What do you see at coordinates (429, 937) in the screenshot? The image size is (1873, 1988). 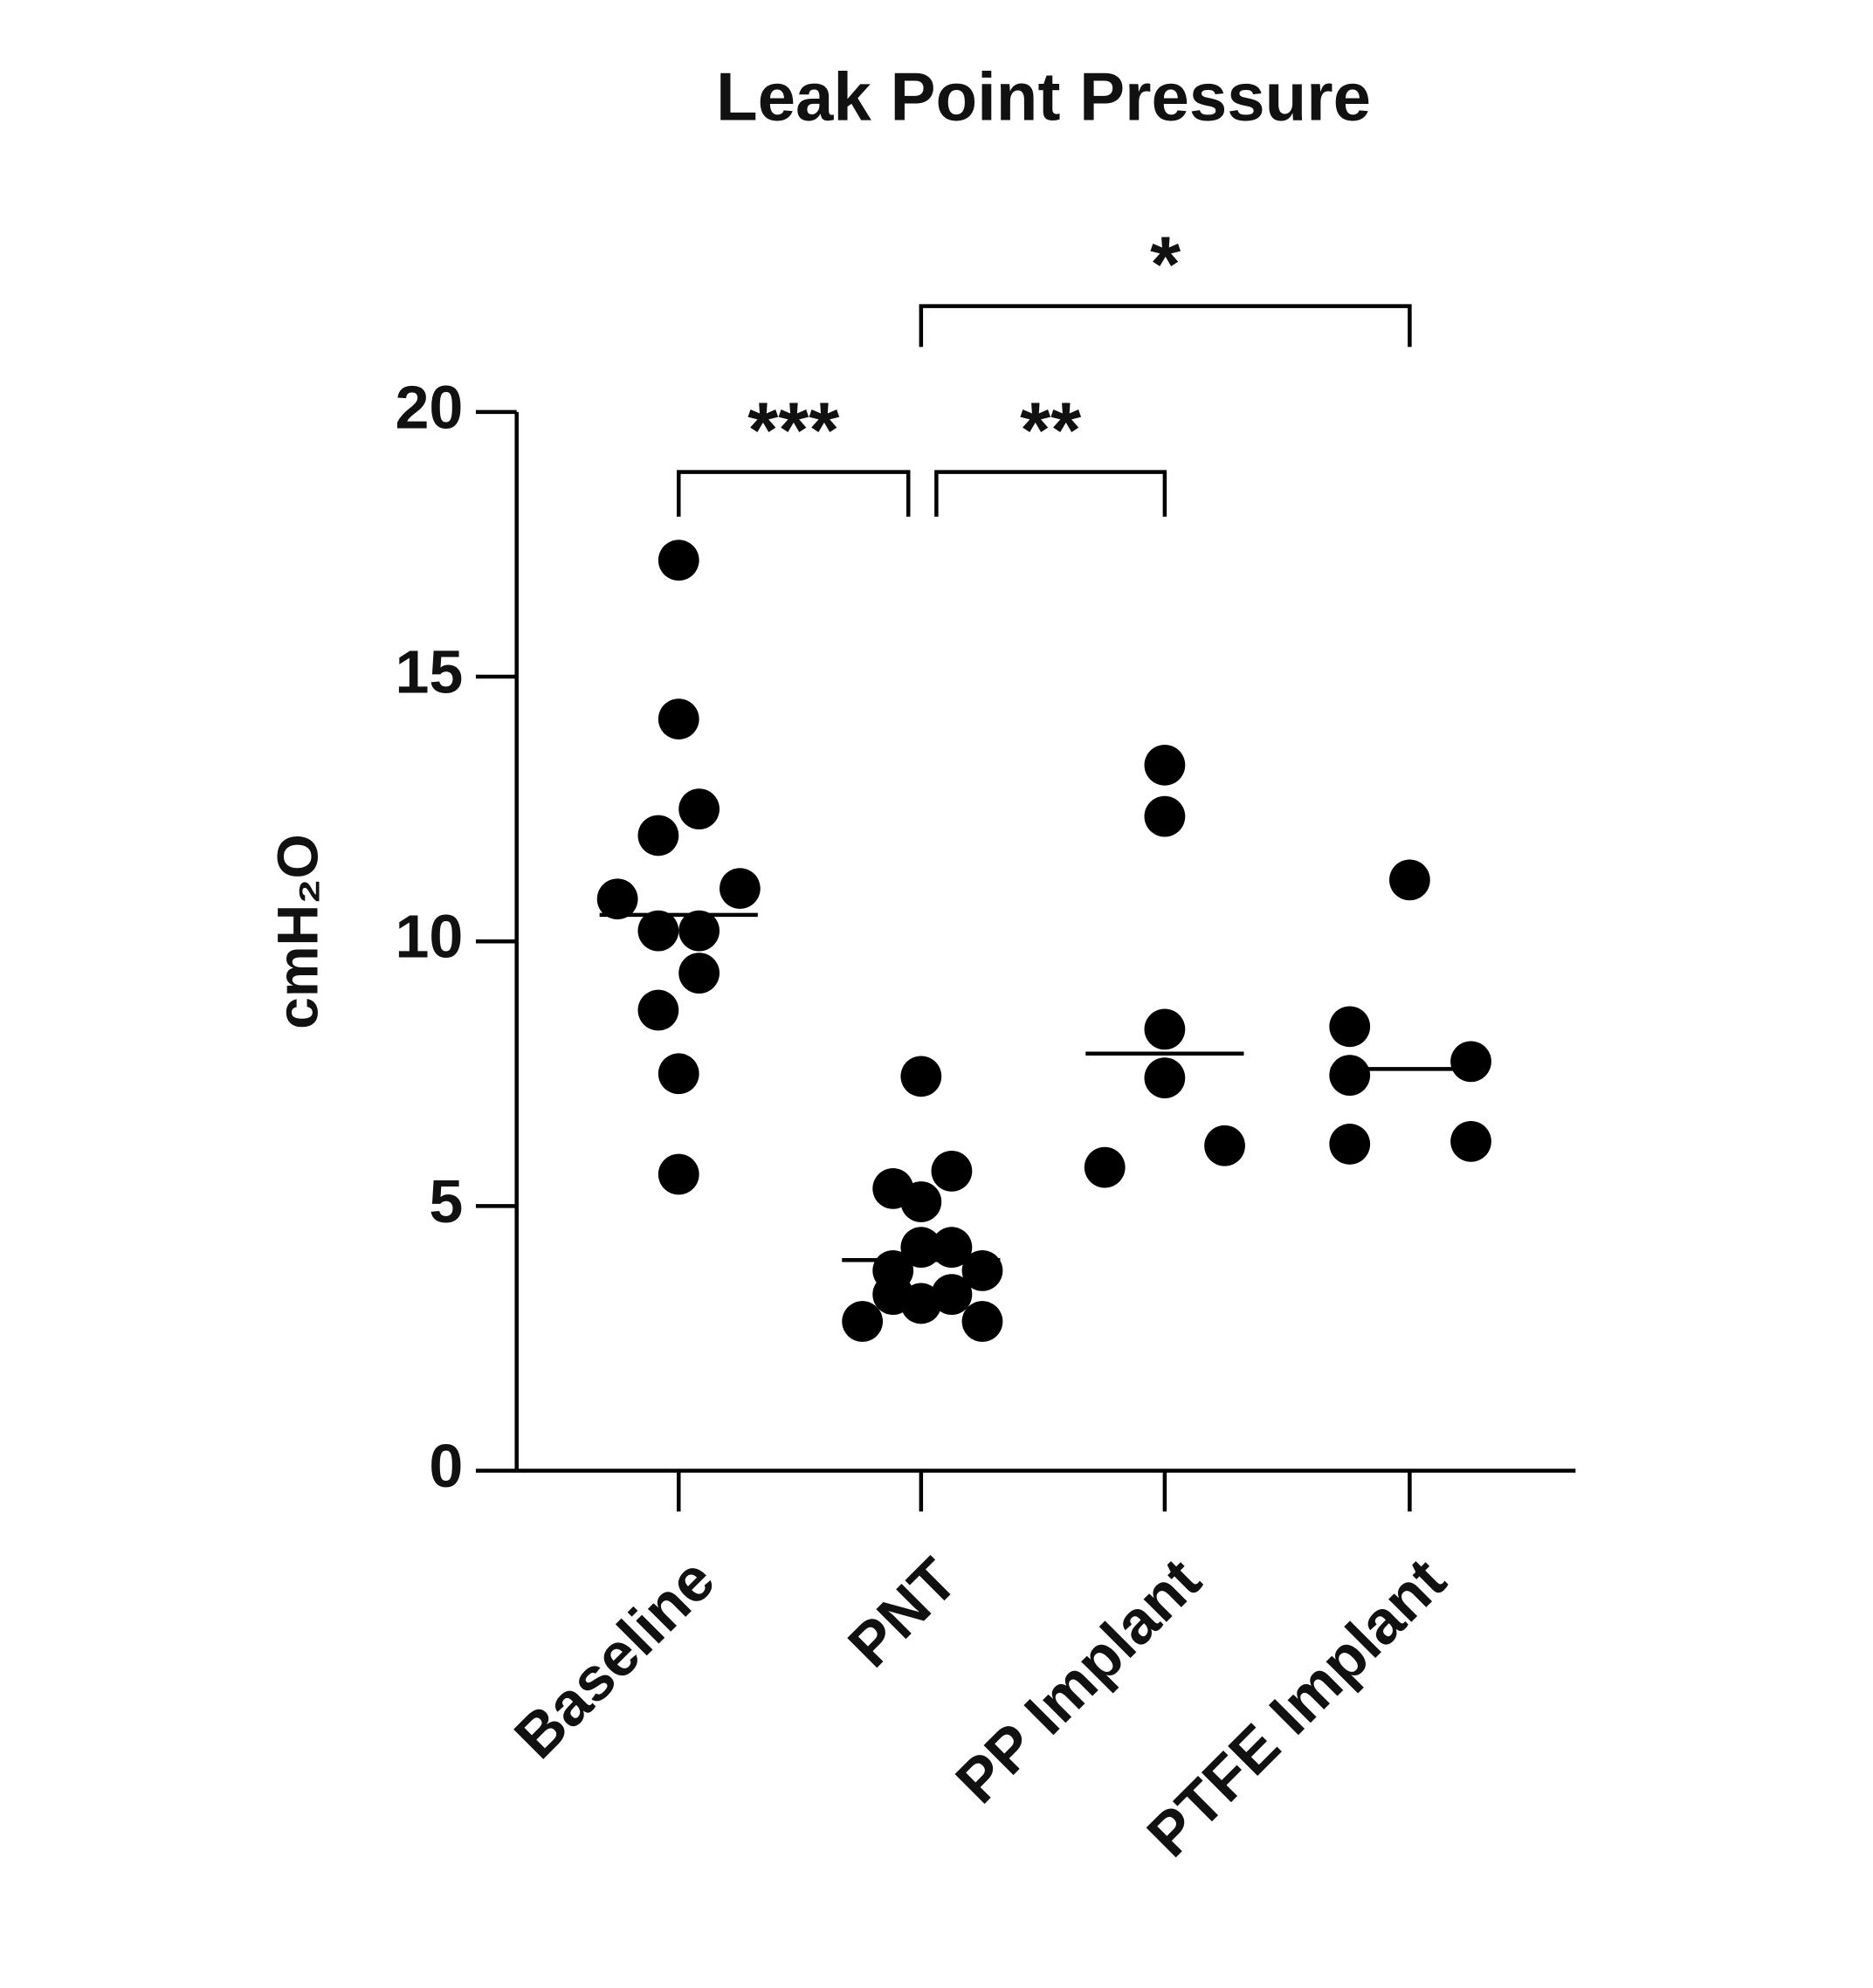 I see `y-tick-label: 10` at bounding box center [429, 937].